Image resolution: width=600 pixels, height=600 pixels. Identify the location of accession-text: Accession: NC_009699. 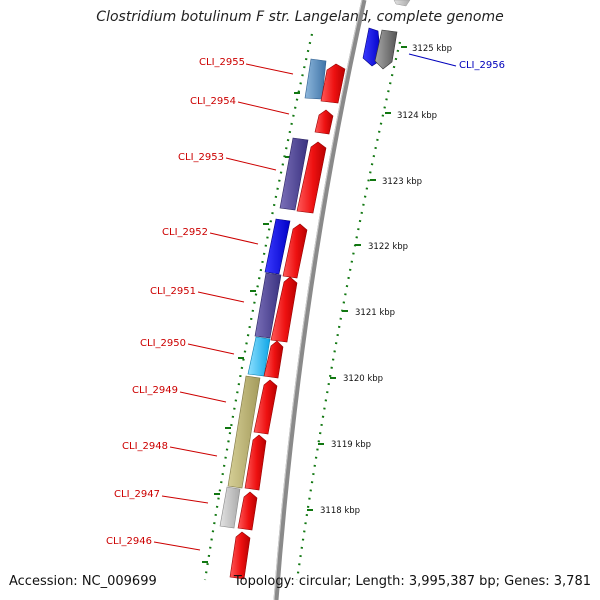
(83, 581).